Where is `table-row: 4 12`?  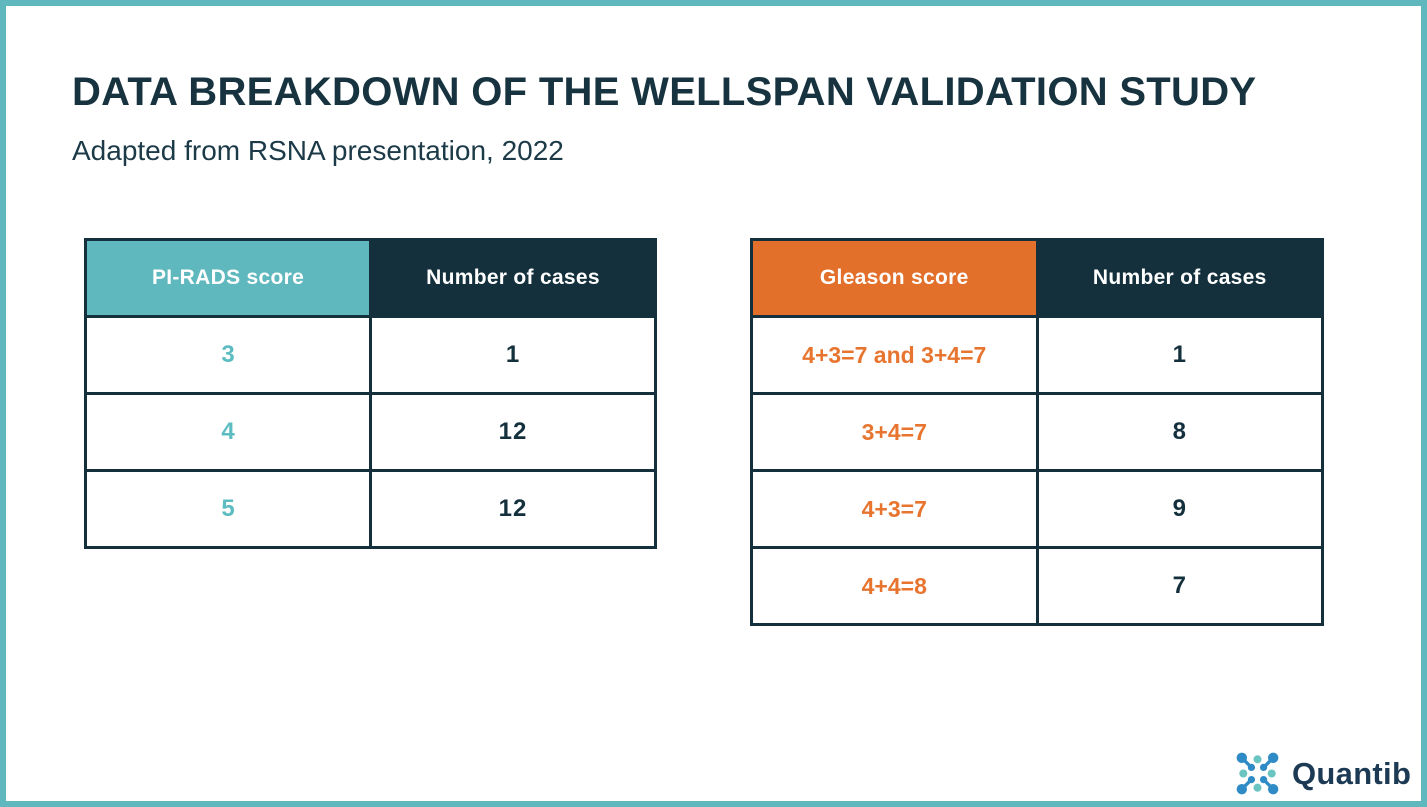 table-row: 4 12 is located at coordinates (370, 432).